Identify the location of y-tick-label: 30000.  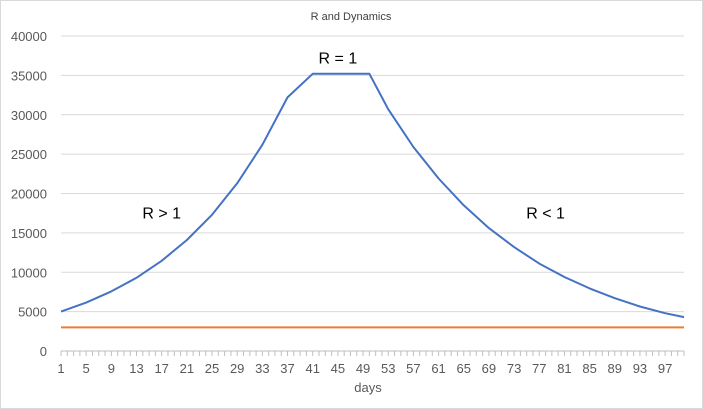
(29, 115).